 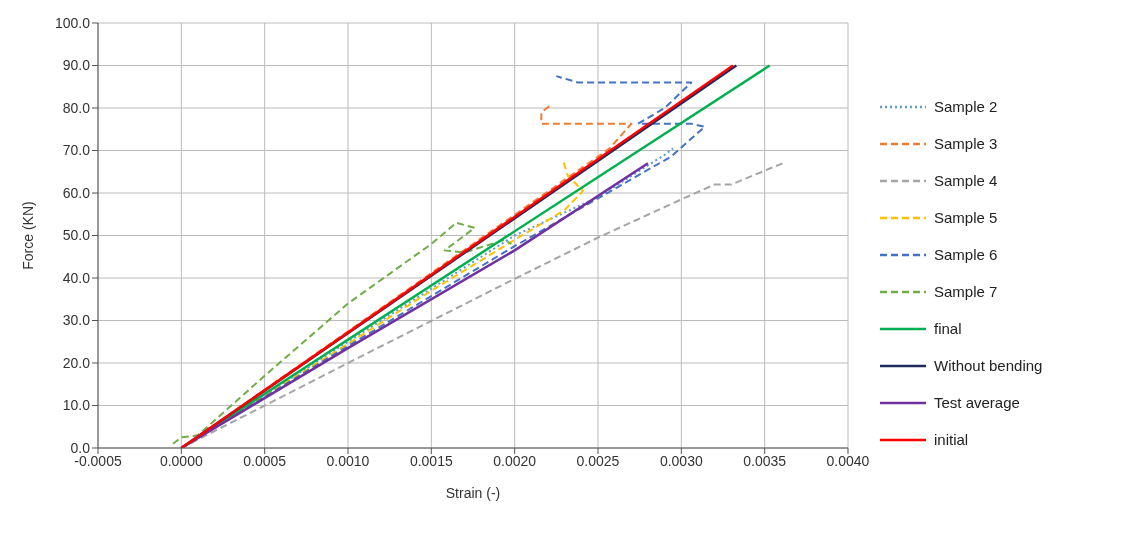 I want to click on legend-label: Sample 4, so click(x=966, y=180).